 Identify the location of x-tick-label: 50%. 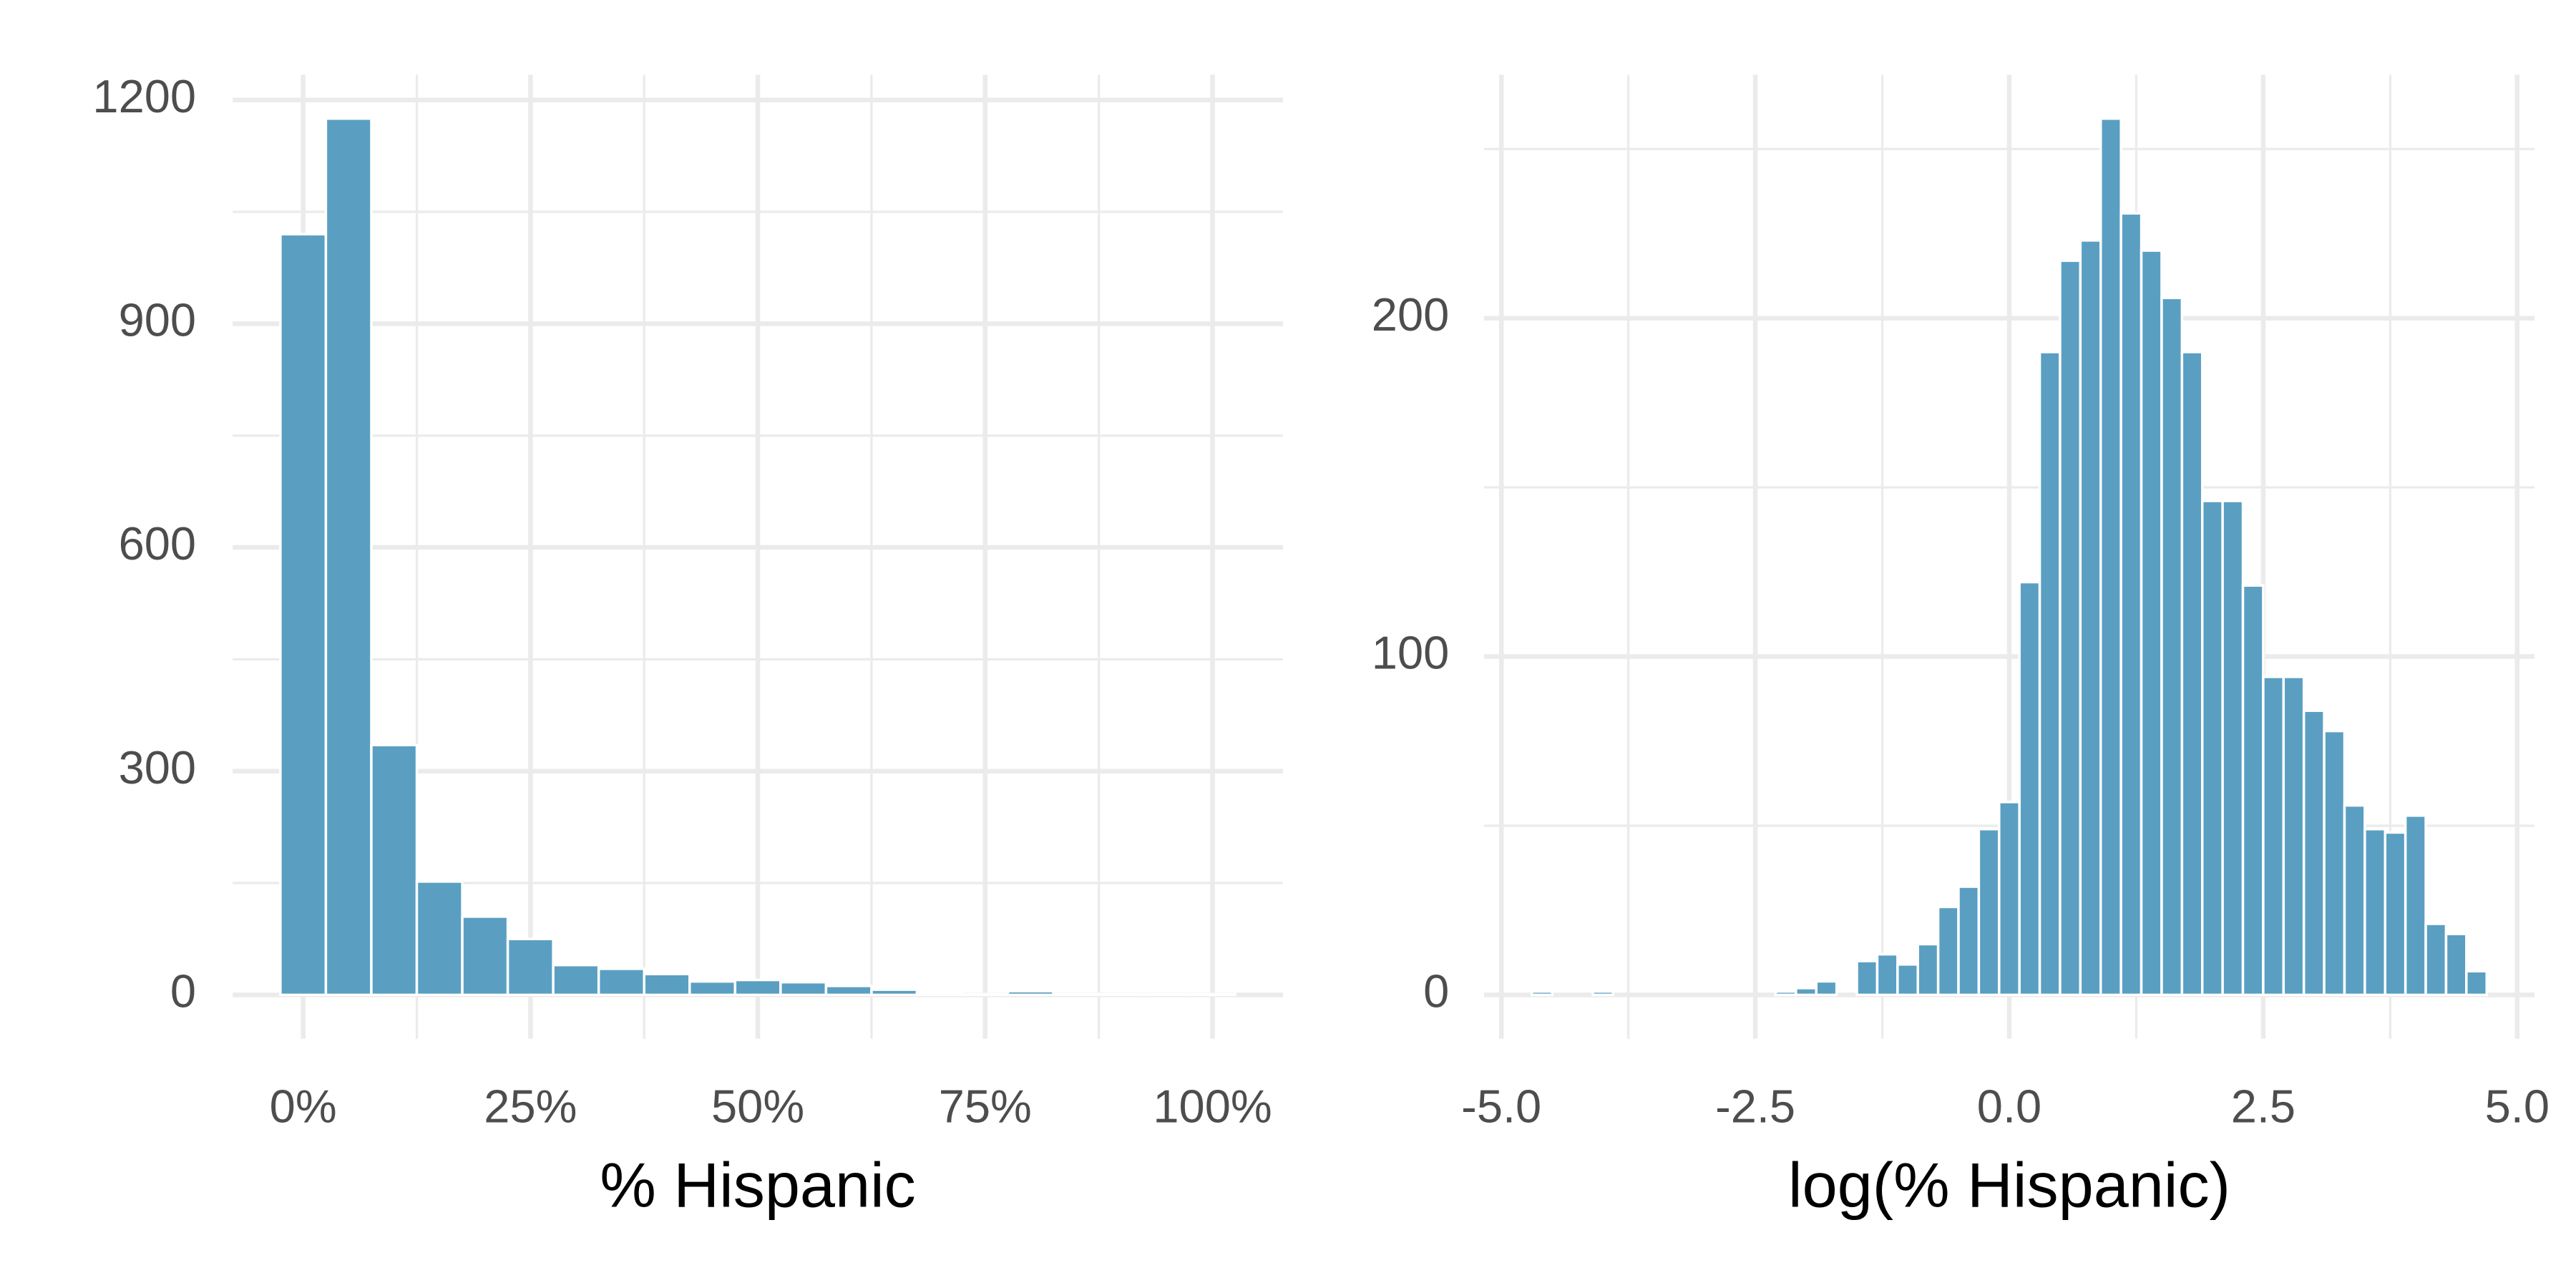
(757, 1106).